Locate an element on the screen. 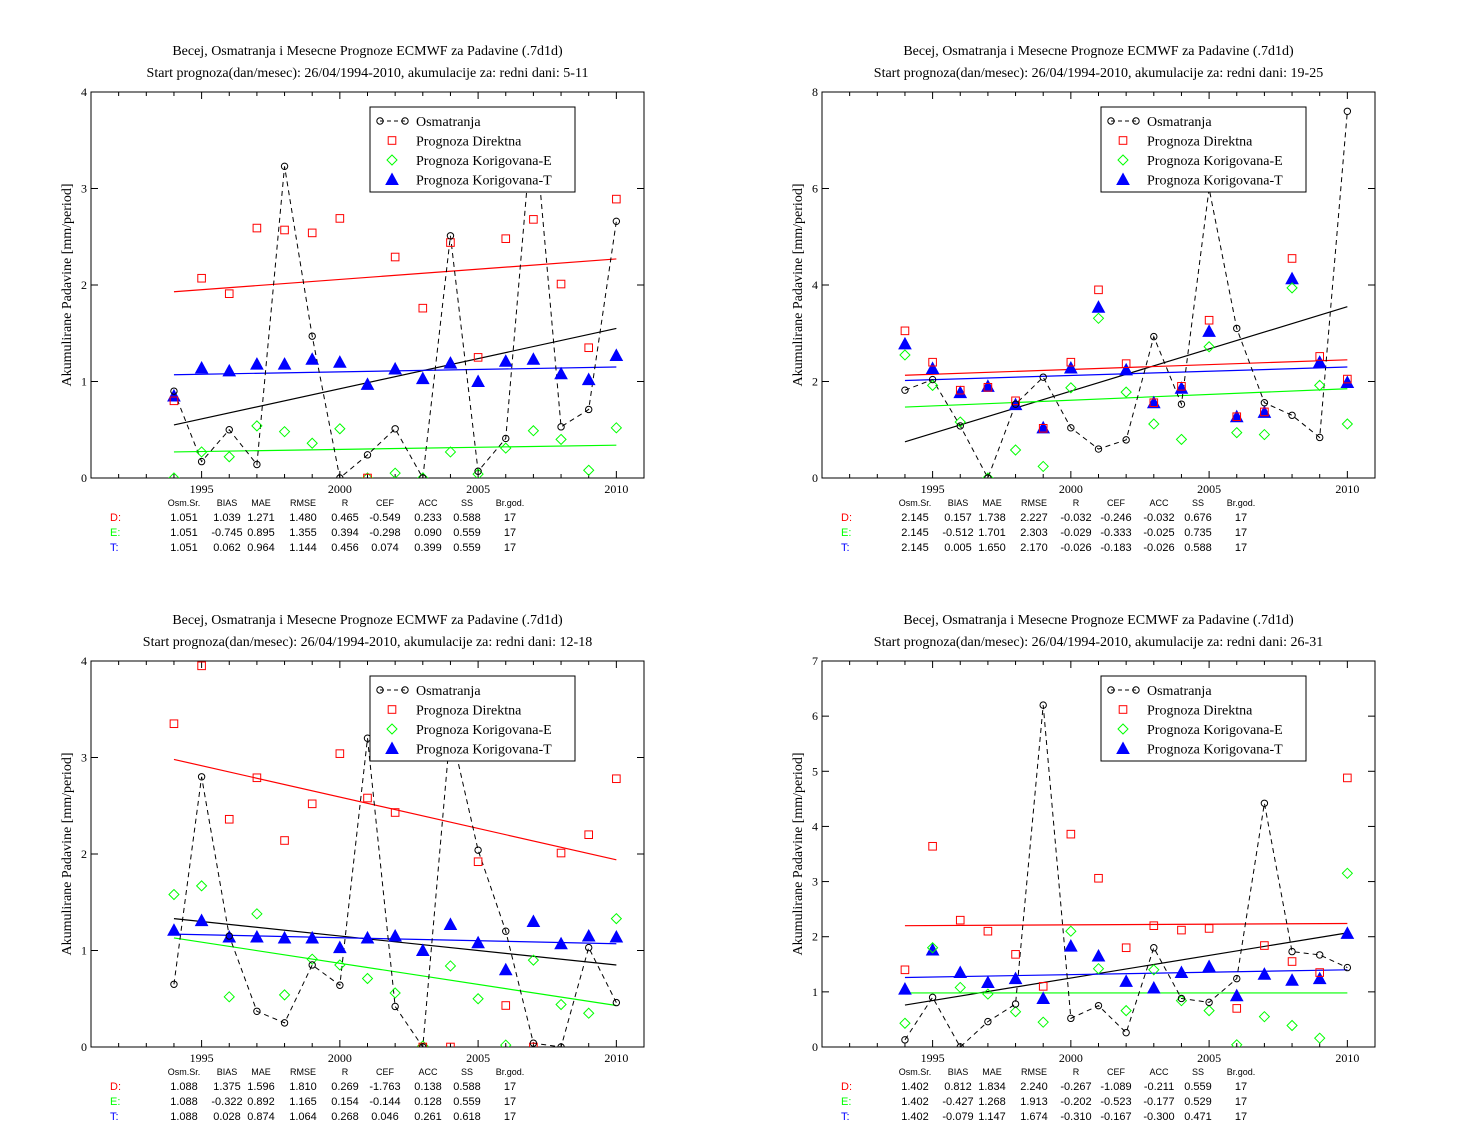 The height and width of the screenshot is (1138, 1462). stats-value: -0.549 is located at coordinates (384, 518).